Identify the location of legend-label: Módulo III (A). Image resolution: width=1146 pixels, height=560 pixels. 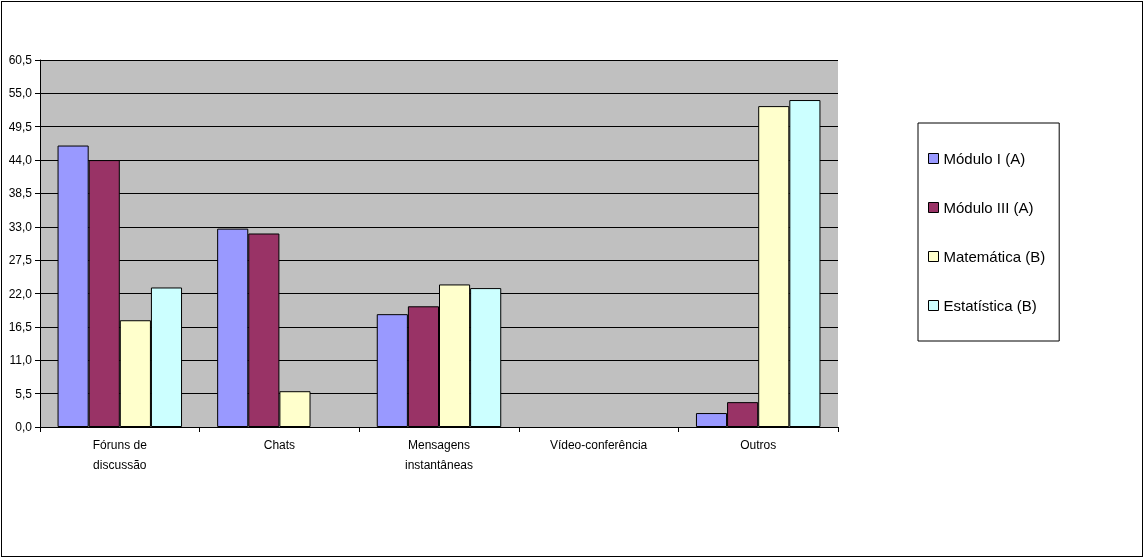
(988, 207).